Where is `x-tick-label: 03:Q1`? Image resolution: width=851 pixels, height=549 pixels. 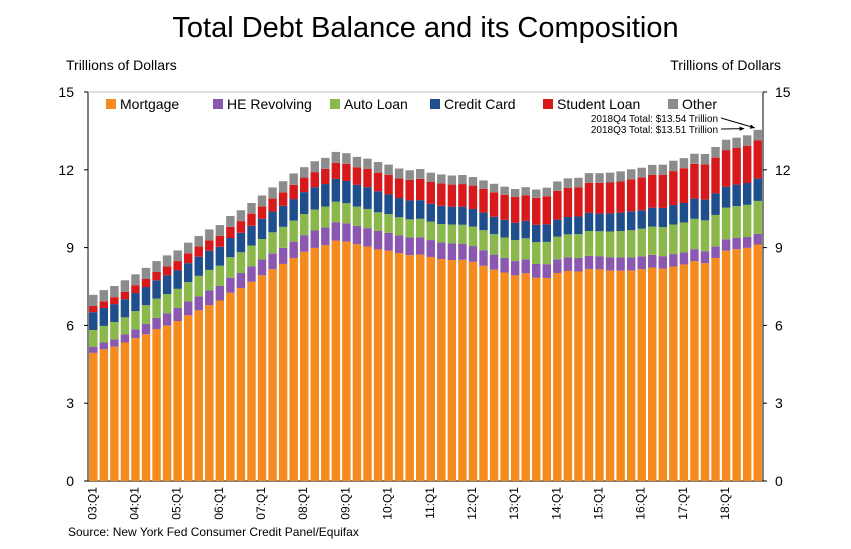 x-tick-label: 03:Q1 is located at coordinates (92, 503).